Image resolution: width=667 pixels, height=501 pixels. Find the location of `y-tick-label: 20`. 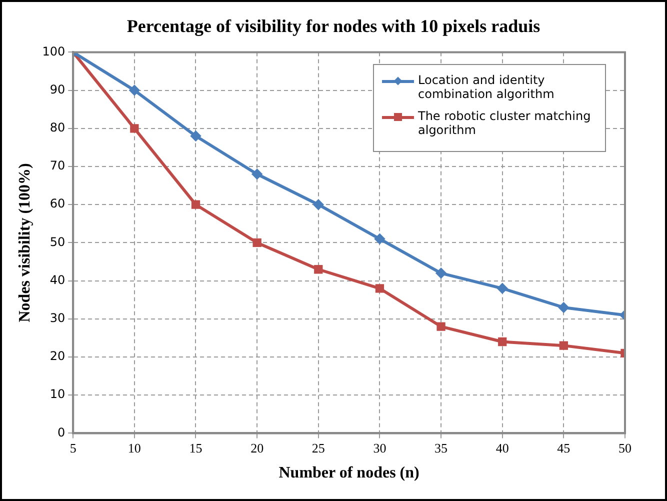

y-tick-label: 20 is located at coordinates (58, 356).